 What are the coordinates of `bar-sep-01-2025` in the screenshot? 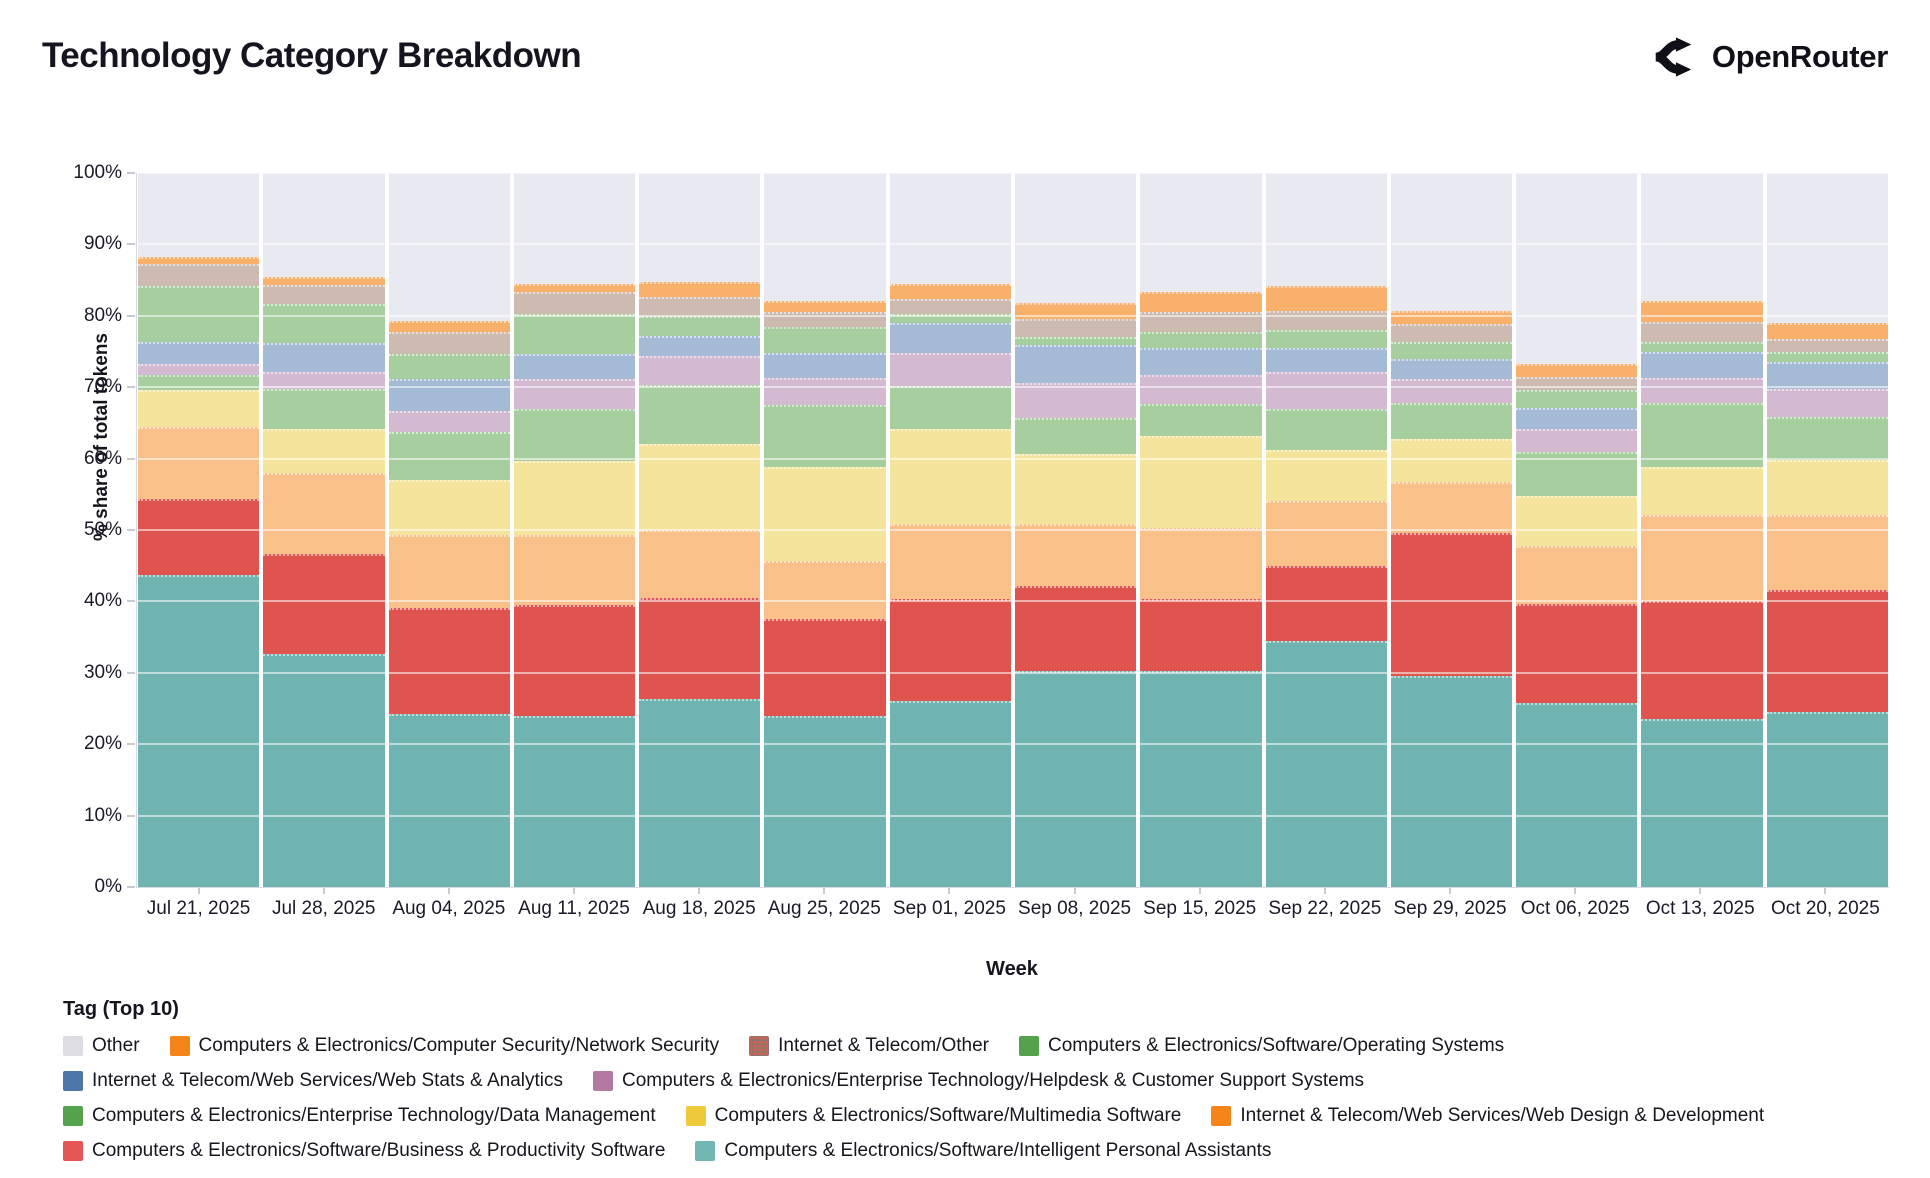 It's located at (950, 530).